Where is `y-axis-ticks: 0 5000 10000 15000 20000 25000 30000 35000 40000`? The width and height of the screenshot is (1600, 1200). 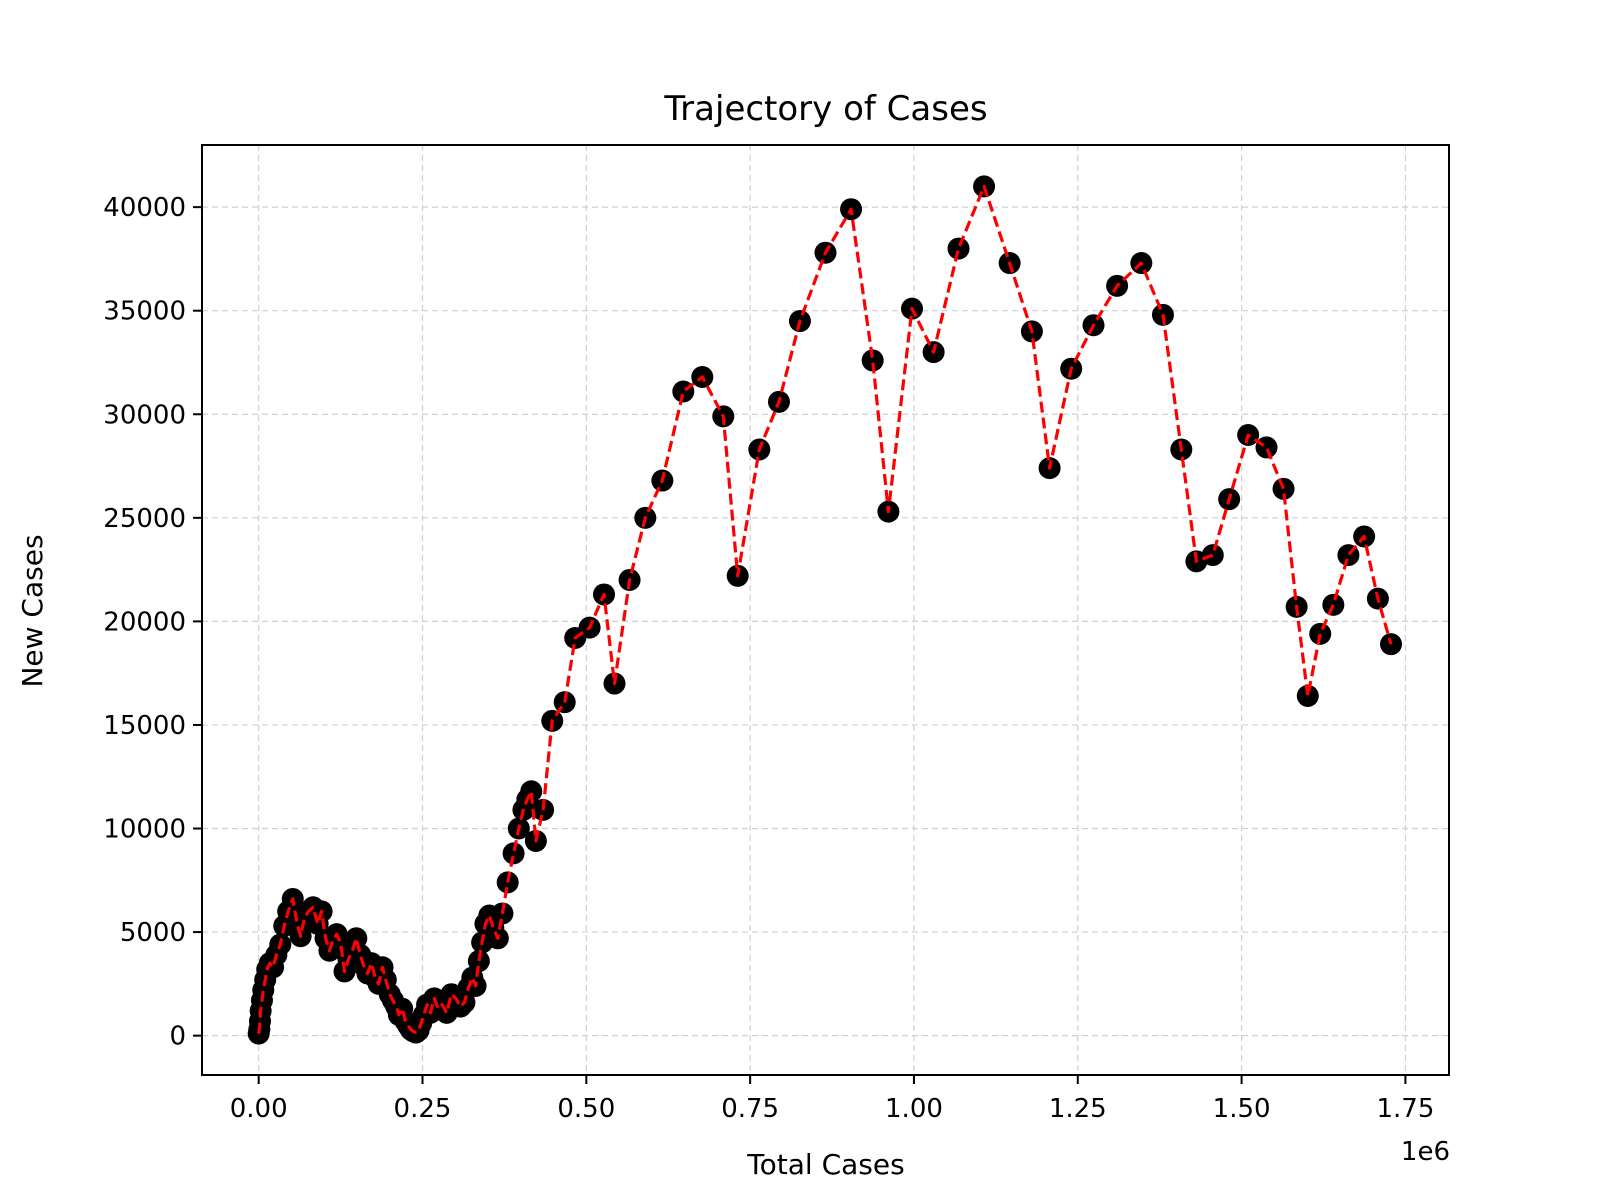
y-axis-ticks: 0 5000 10000 15000 20000 25000 30000 35000 40000 is located at coordinates (152, 622).